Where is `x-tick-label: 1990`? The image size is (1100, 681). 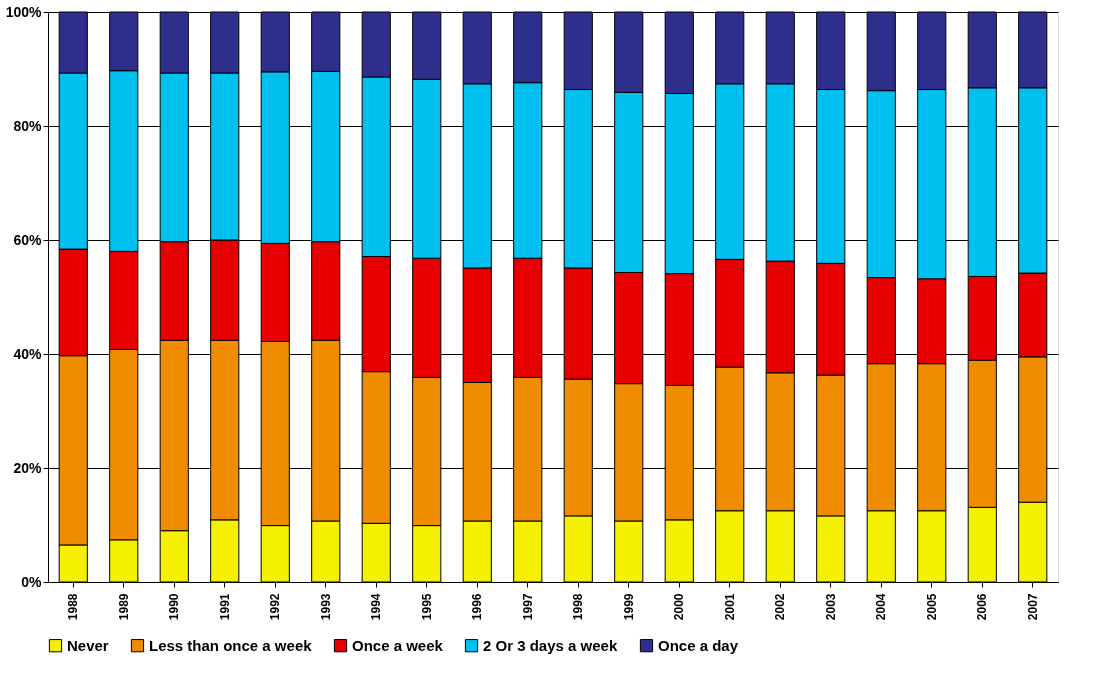 x-tick-label: 1990 is located at coordinates (174, 607).